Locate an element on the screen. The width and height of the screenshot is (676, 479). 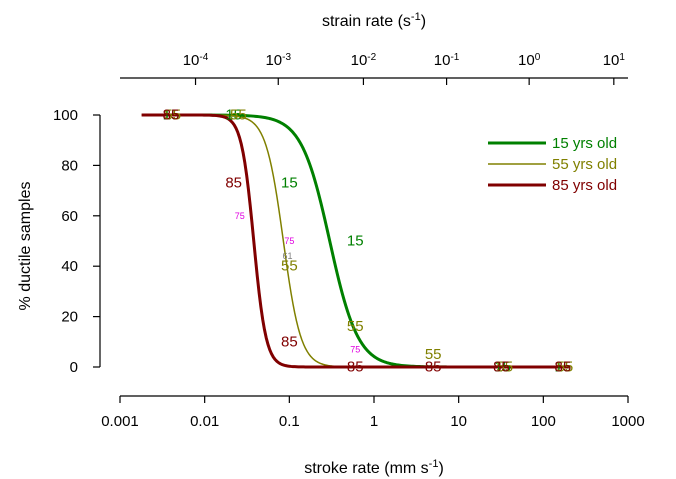
legend: 15 yrs old 55 yrs old 85 yrs old is located at coordinates (552, 164).